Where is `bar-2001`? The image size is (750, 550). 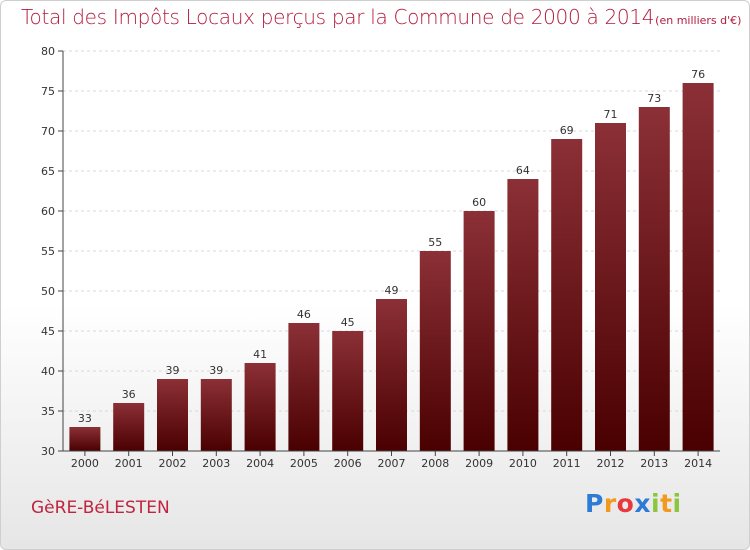 bar-2001 is located at coordinates (129, 427).